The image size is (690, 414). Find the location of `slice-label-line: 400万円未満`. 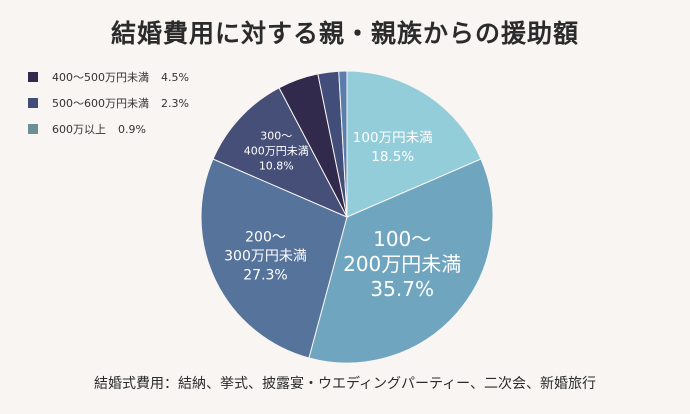

slice-label-line: 400万円未満 is located at coordinates (276, 151).